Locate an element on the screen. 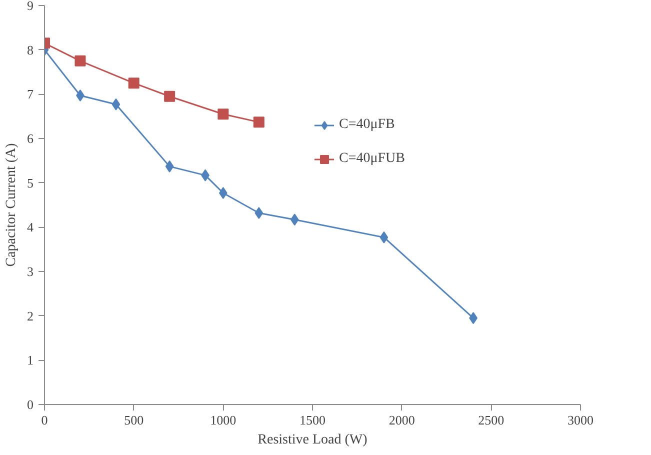 The width and height of the screenshot is (651, 455). y-tick-label: 7 is located at coordinates (30, 94).